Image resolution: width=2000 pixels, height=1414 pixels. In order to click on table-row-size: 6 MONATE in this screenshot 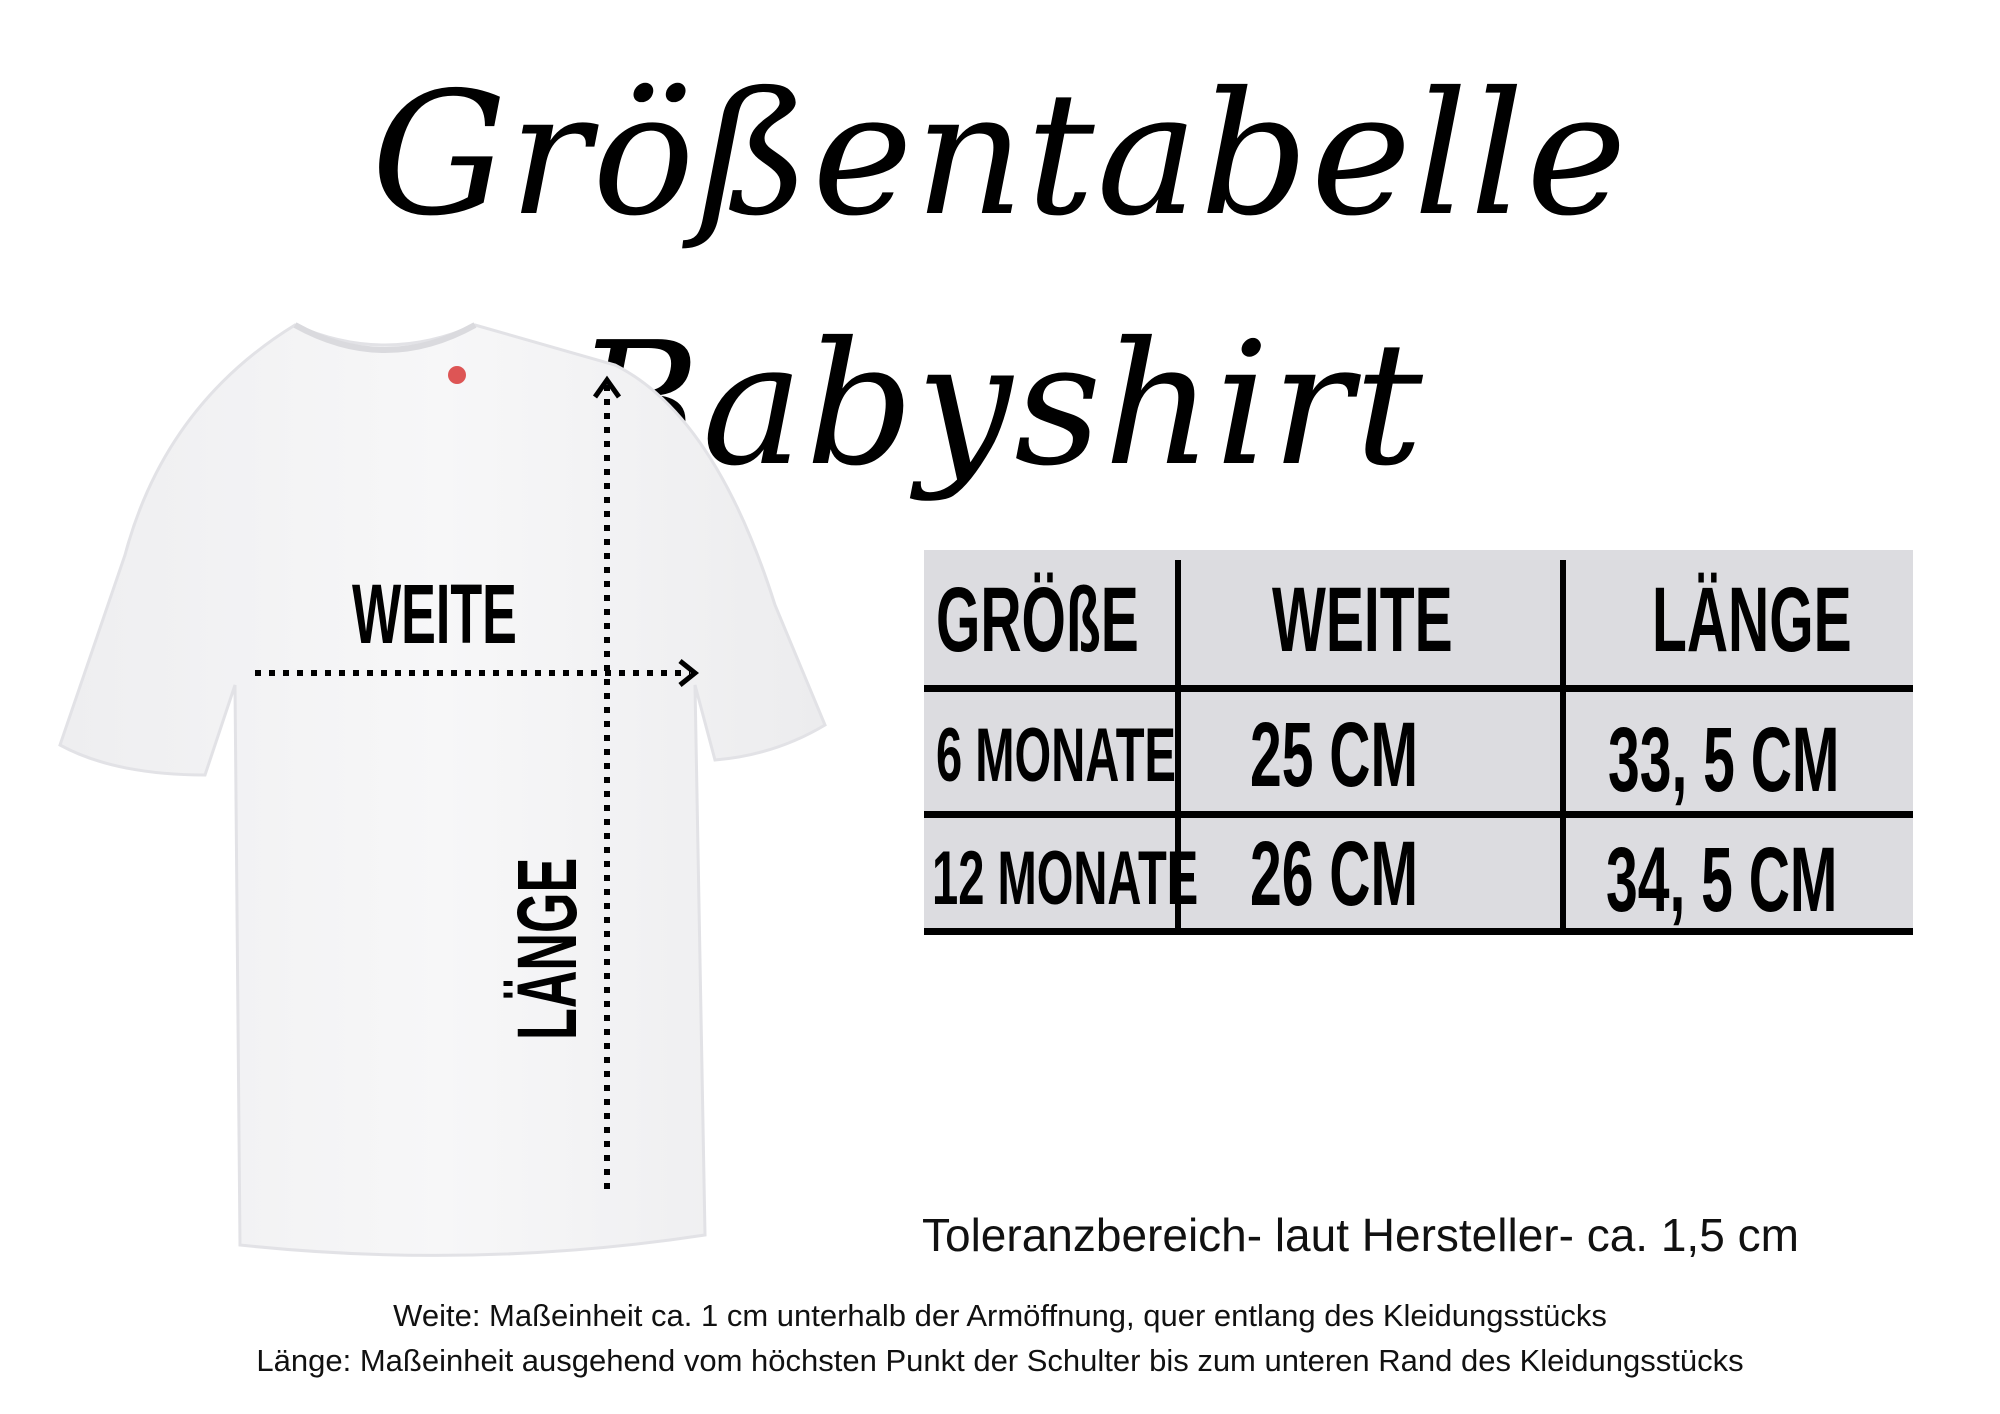, I will do `click(1056, 755)`.